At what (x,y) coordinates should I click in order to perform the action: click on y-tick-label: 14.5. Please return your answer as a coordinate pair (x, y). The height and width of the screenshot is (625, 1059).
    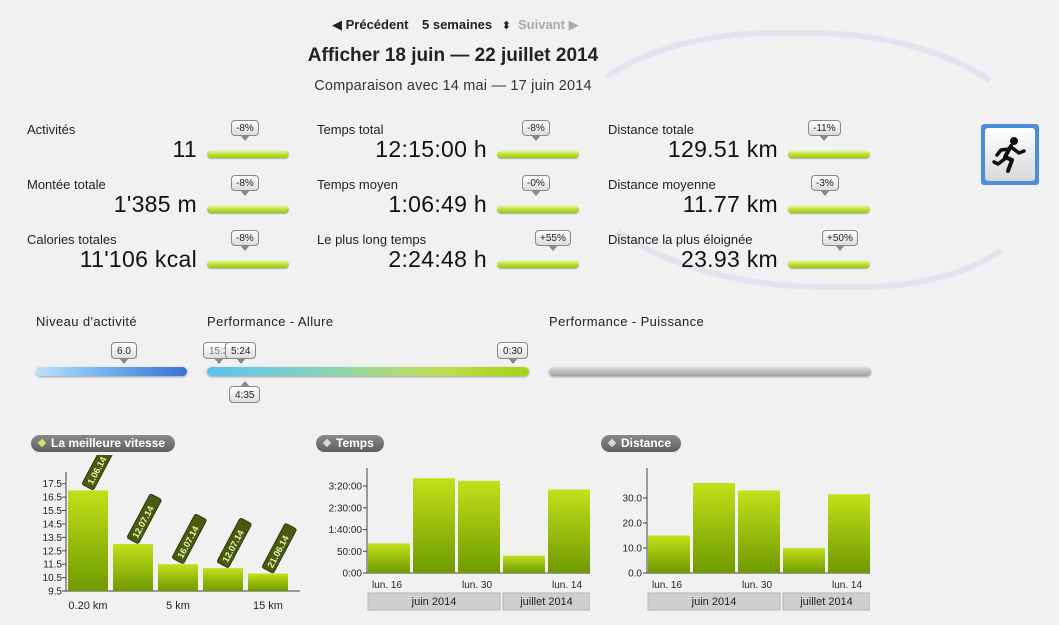
    Looking at the image, I should click on (53, 524).